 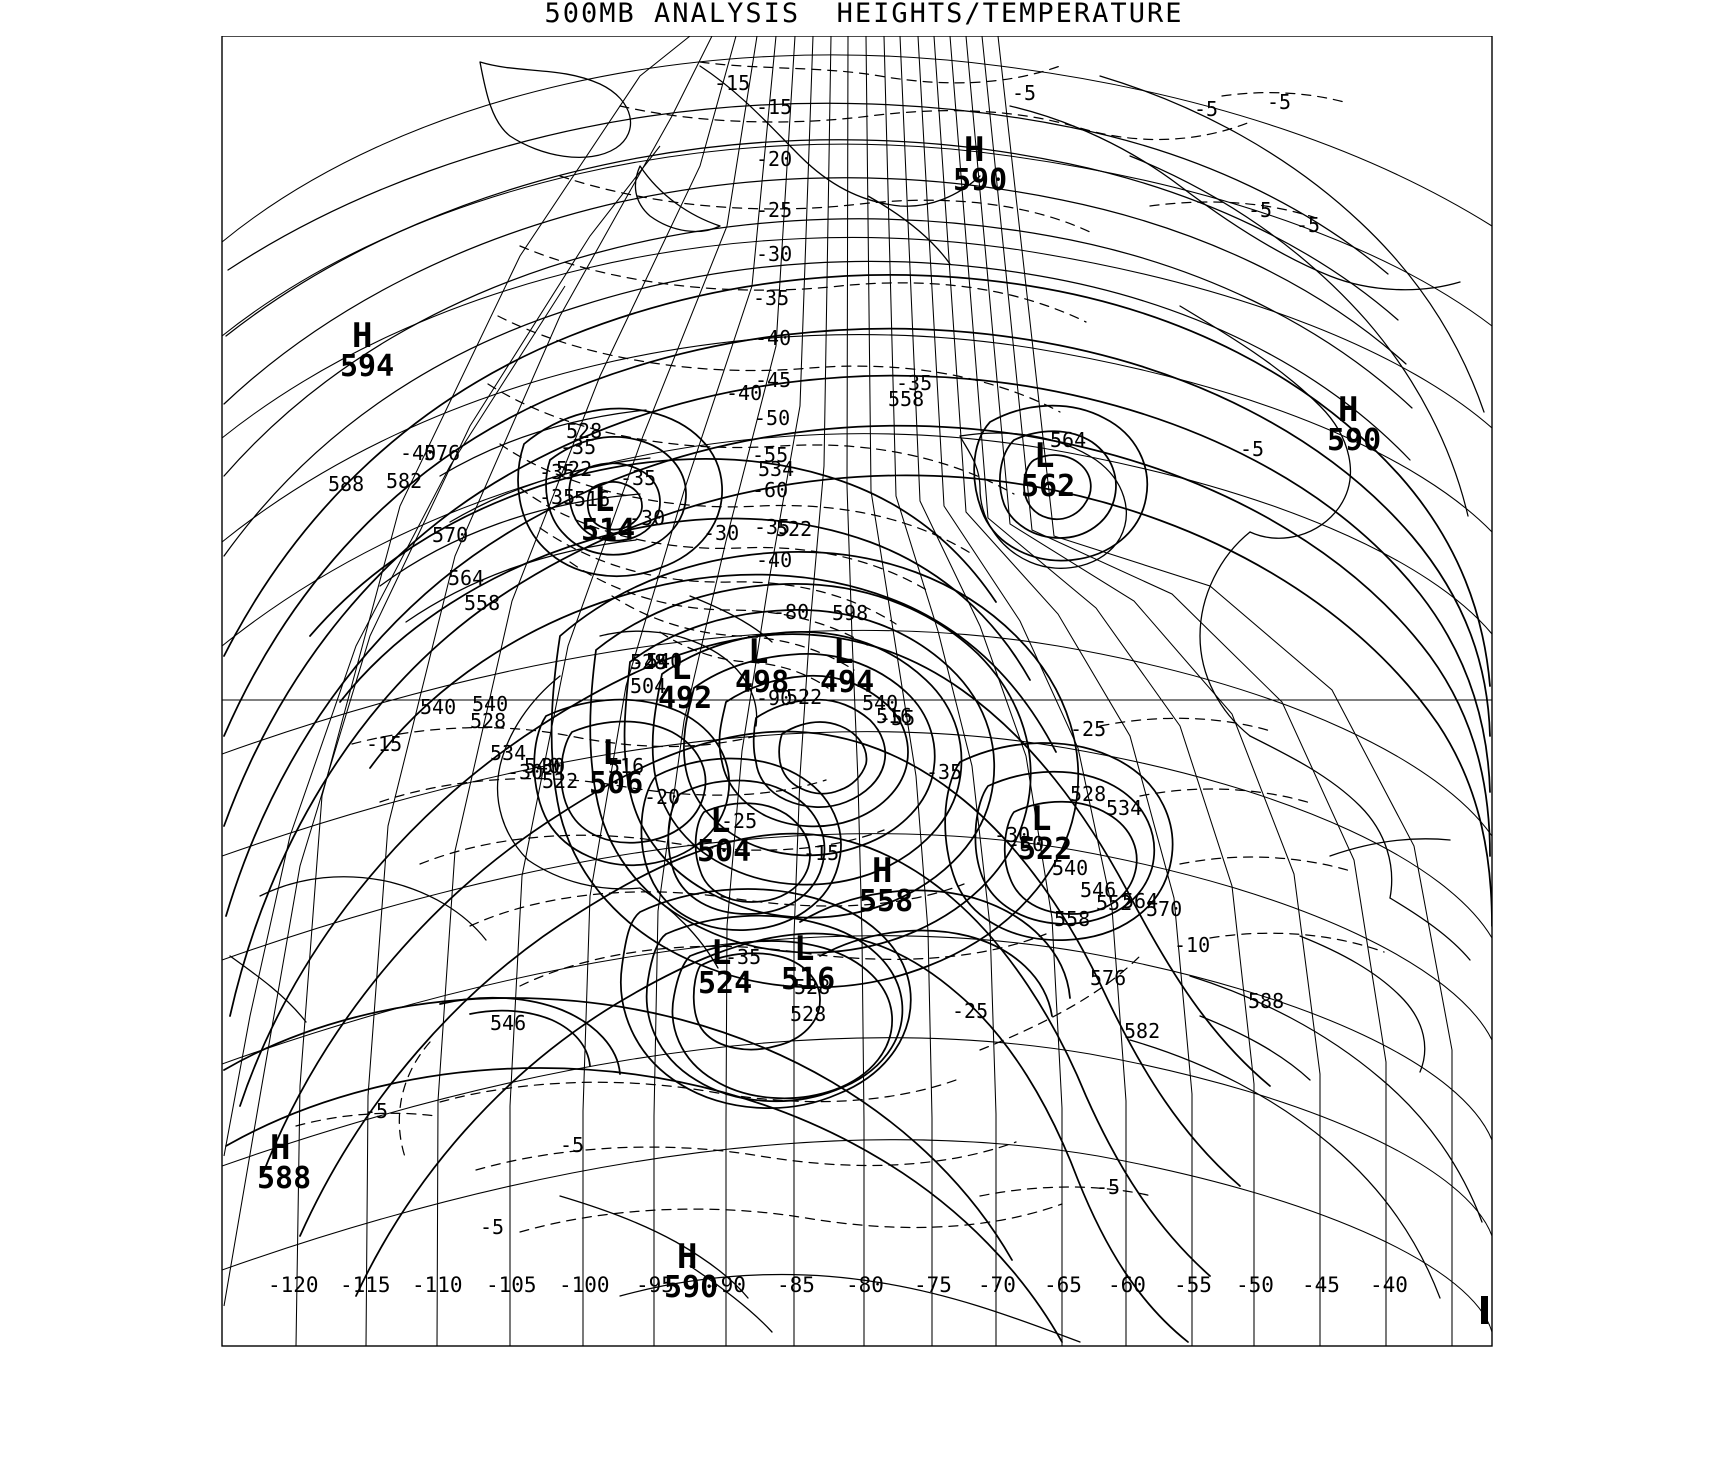 What do you see at coordinates (655, 1285) in the screenshot?
I see `svg-text: -95` at bounding box center [655, 1285].